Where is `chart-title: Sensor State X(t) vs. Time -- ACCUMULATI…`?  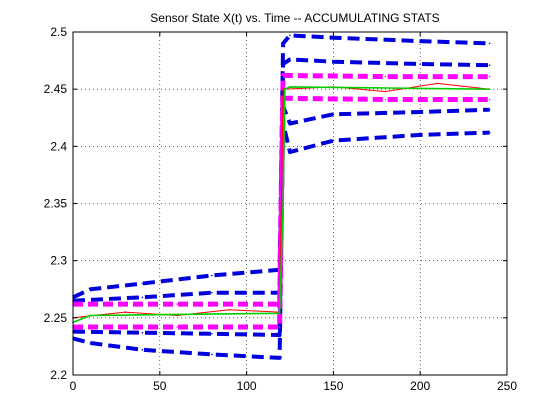
chart-title: Sensor State X(t) vs. Time -- ACCUMULATI… is located at coordinates (294, 18).